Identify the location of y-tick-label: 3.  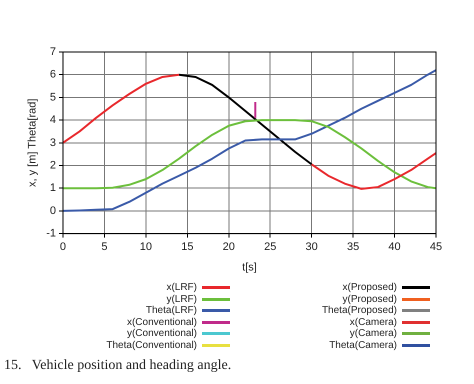
(53, 142).